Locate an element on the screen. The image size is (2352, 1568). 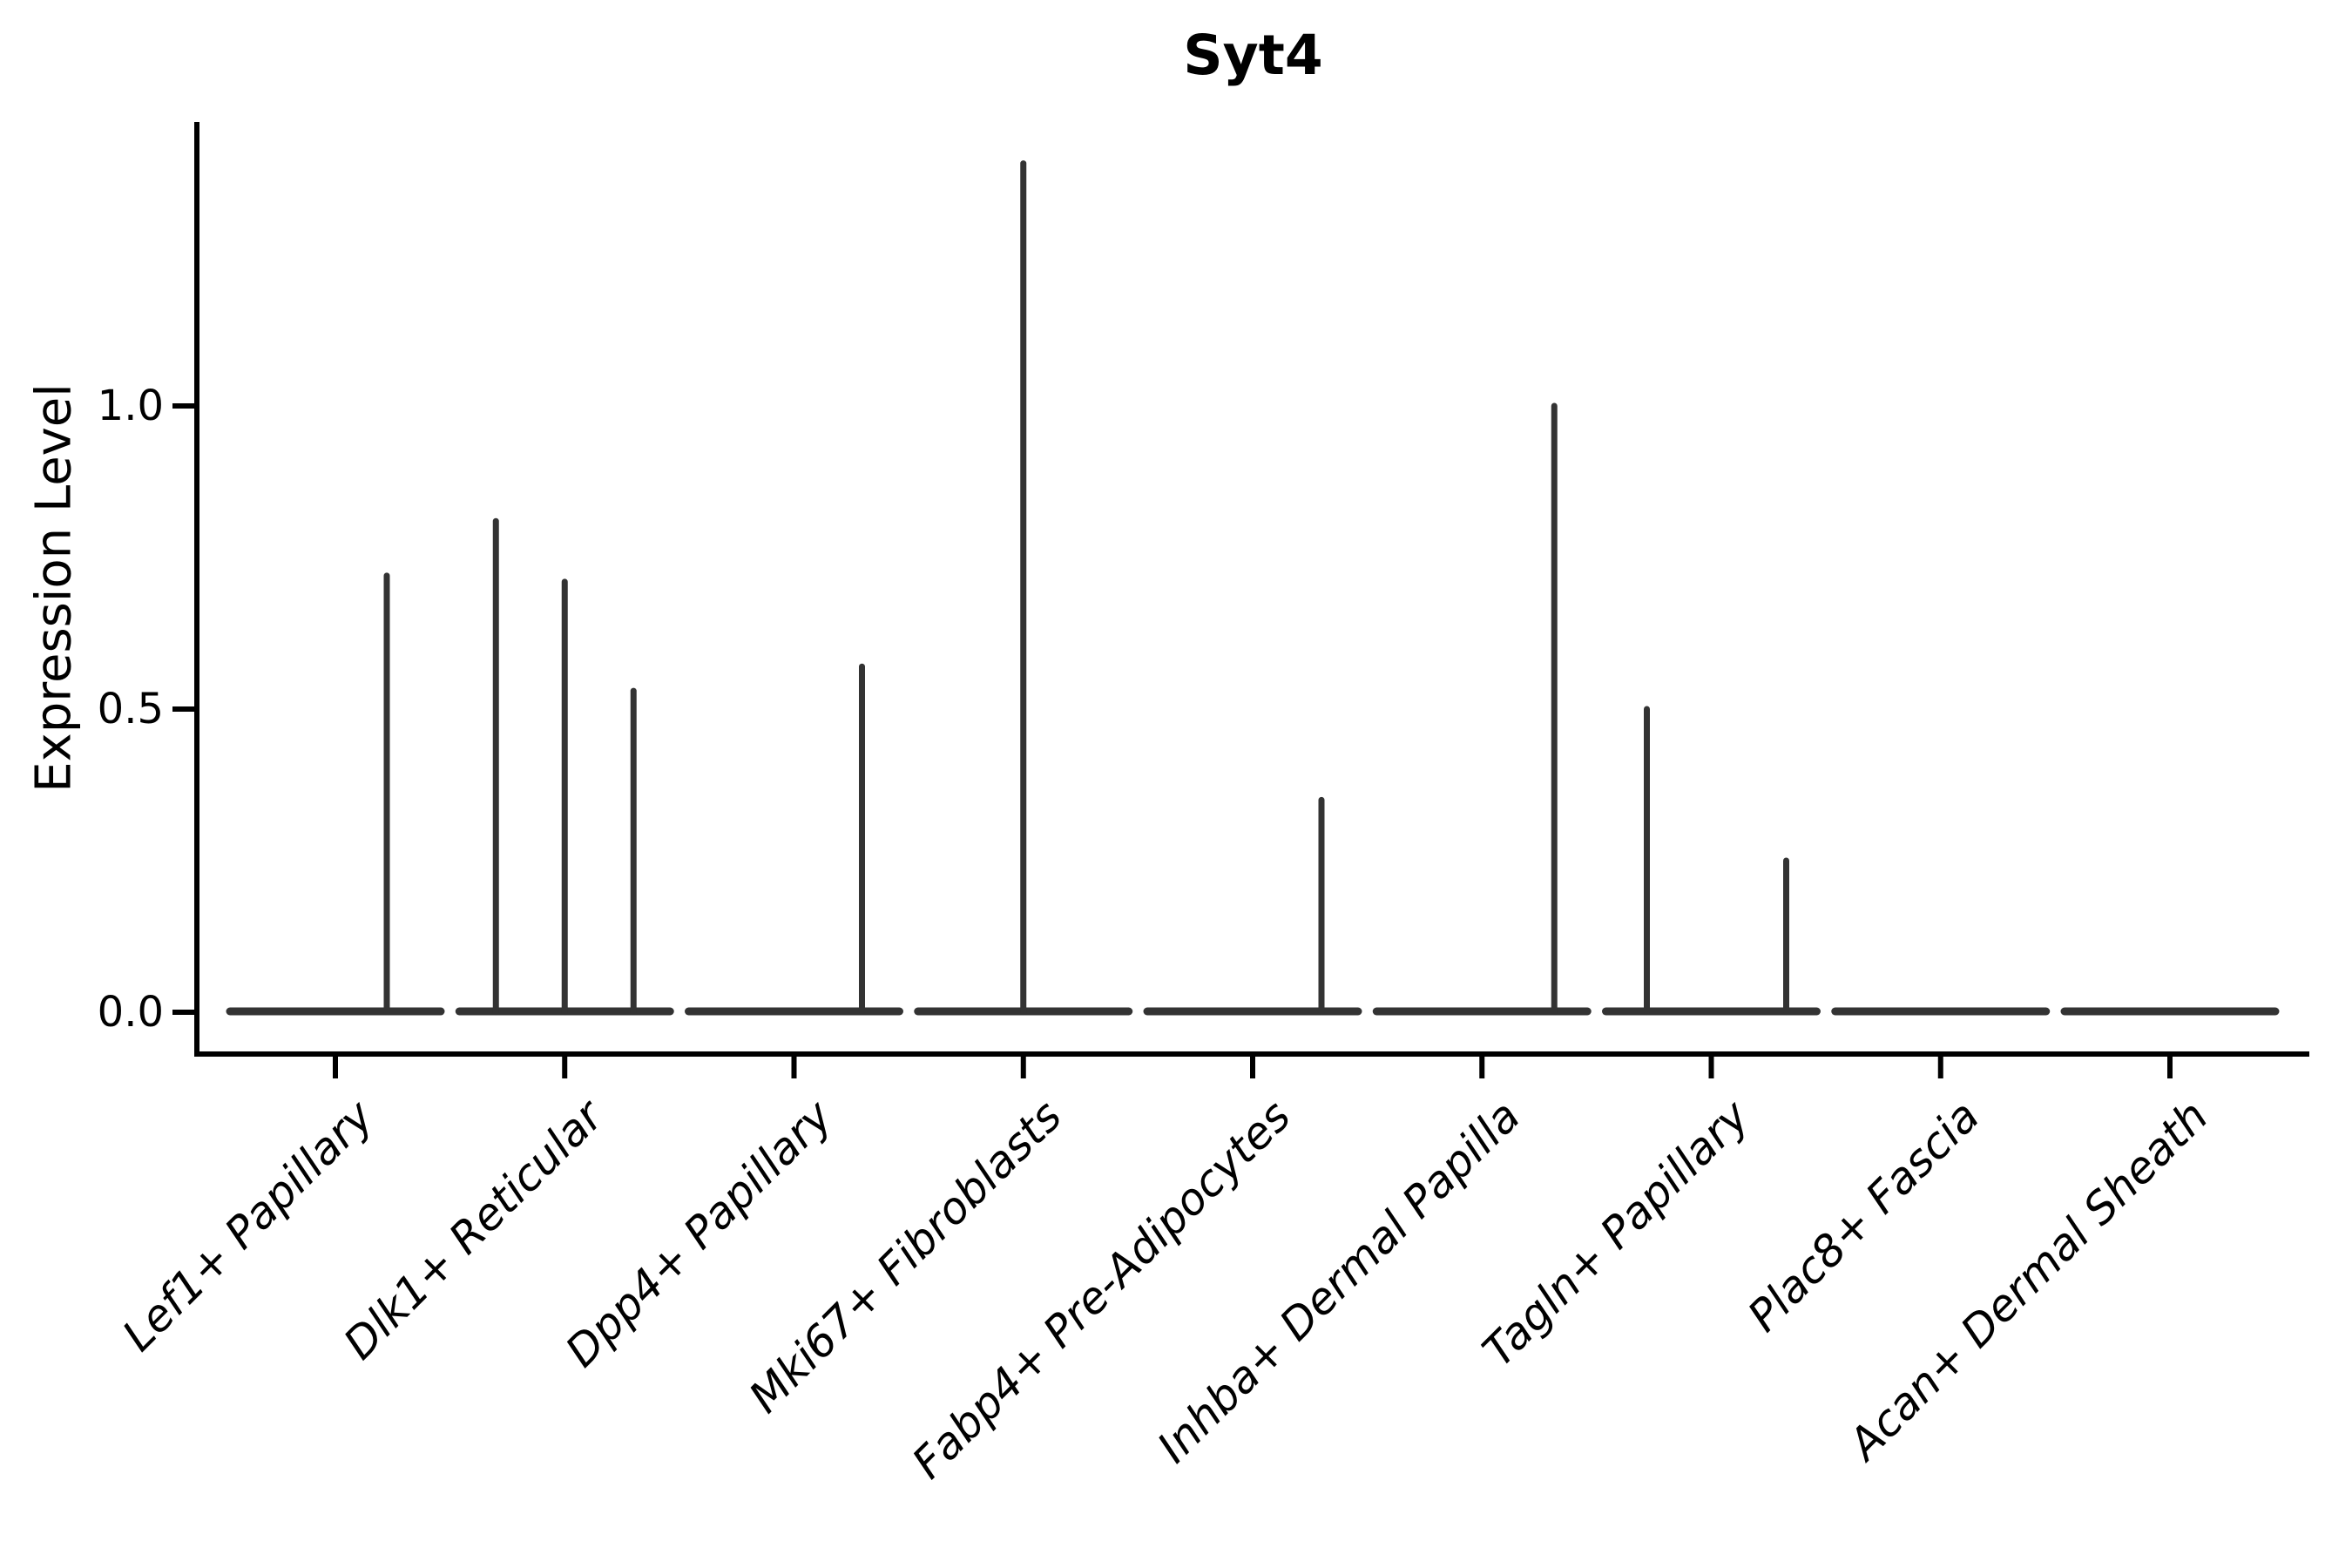
y-tick-label: 1.0 is located at coordinates (130, 406).